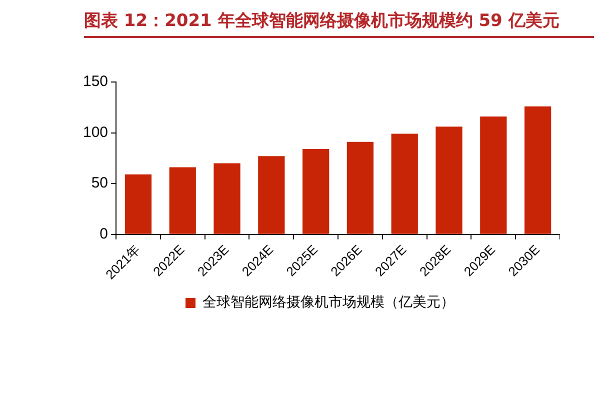 This screenshot has height=397, width=614. I want to click on y-tick-label: 0, so click(104, 233).